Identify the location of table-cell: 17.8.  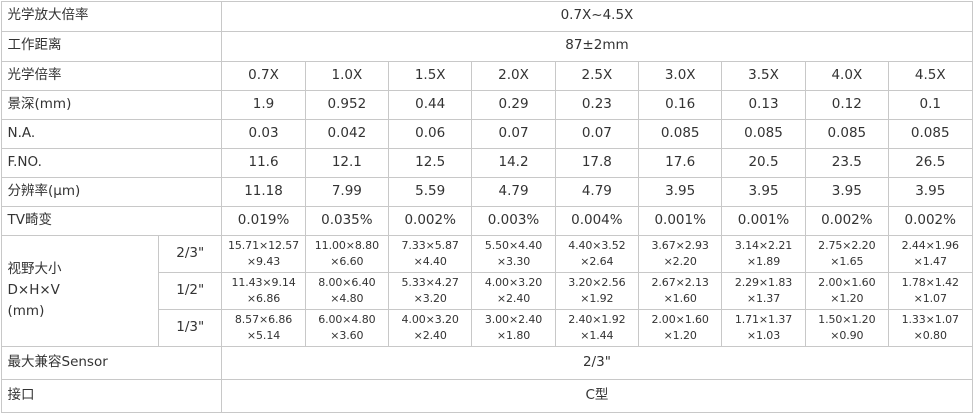
(597, 162).